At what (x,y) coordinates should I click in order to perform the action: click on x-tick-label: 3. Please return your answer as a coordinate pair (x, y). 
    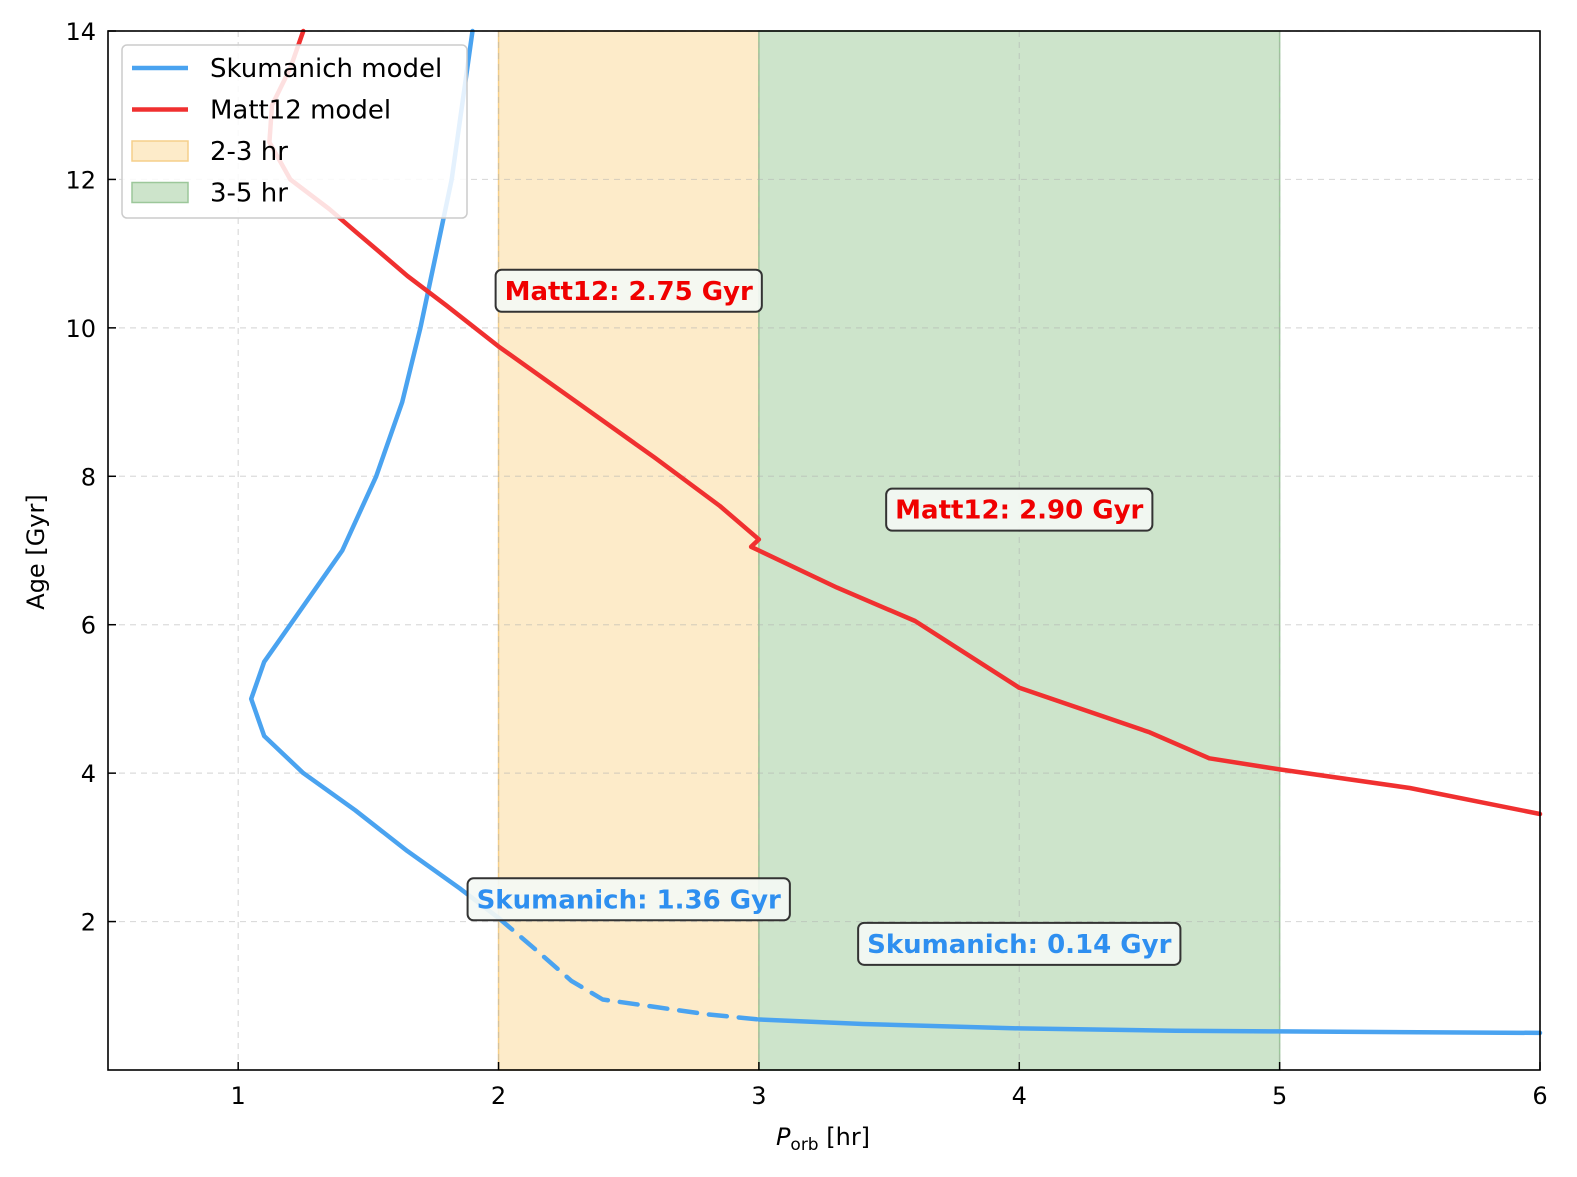
    Looking at the image, I should click on (758, 1096).